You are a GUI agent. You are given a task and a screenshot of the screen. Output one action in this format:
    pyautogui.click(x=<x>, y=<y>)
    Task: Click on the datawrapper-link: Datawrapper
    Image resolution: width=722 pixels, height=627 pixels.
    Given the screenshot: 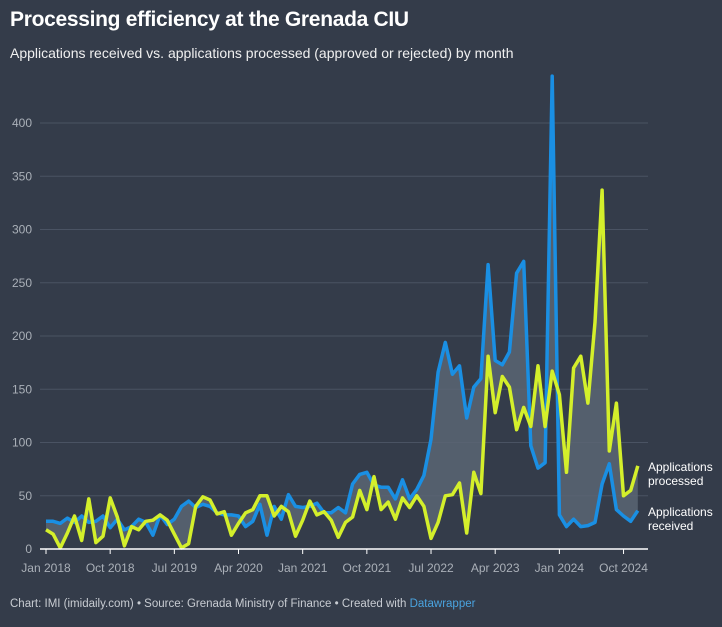 What is the action you would take?
    pyautogui.click(x=442, y=604)
    